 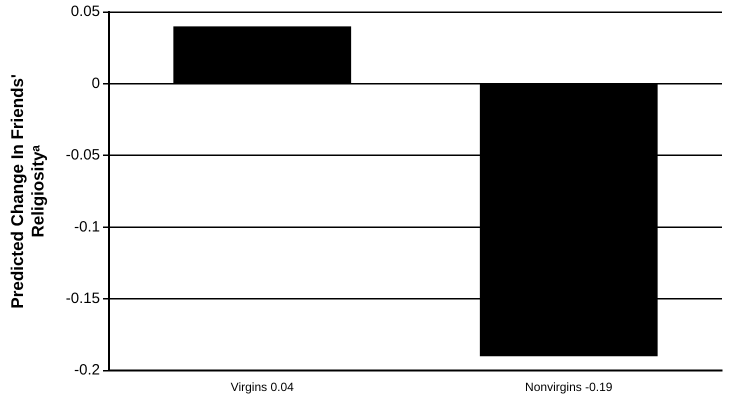 I want to click on x-tick-label: Nonvirgins -0.19, so click(x=569, y=387).